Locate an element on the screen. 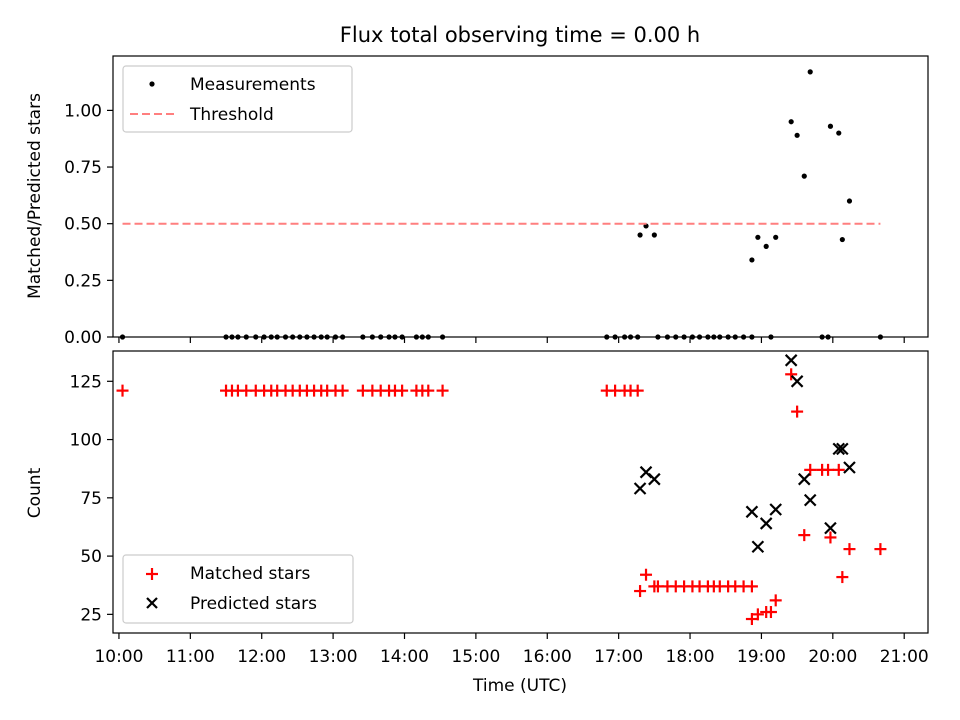 The height and width of the screenshot is (720, 960). top-legend: Measurements Threshold is located at coordinates (237, 99).